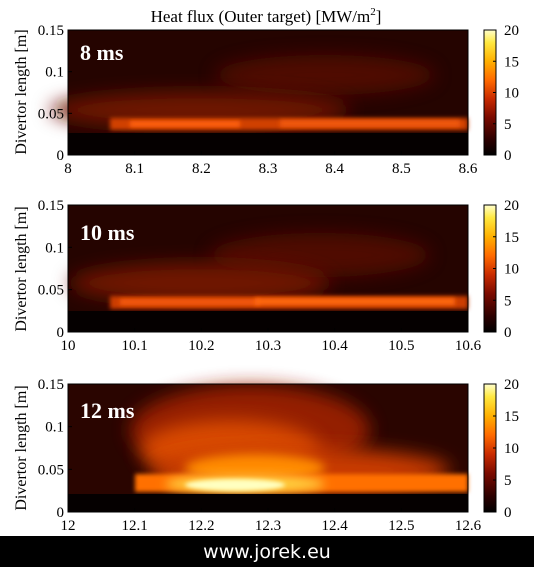 Image resolution: width=534 pixels, height=567 pixels. I want to click on x-tick-label: 8, so click(68, 169).